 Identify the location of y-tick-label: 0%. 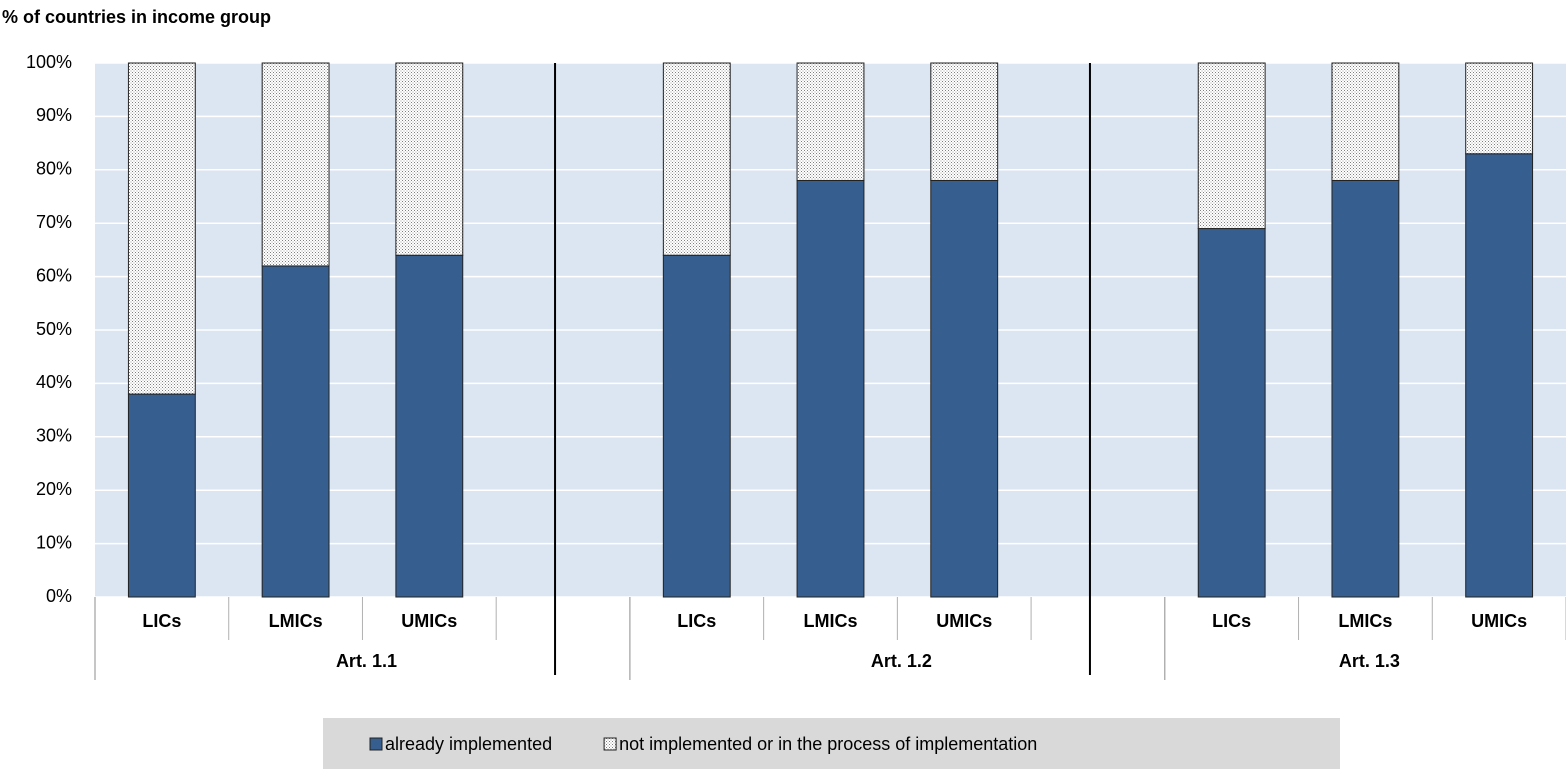
(59, 596).